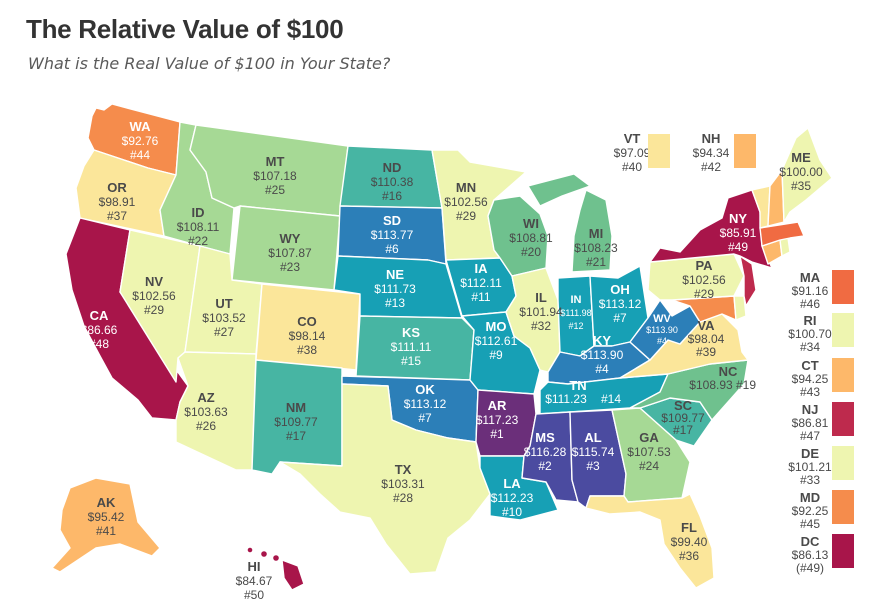 Image resolution: width=876 pixels, height=607 pixels. What do you see at coordinates (801, 172) in the screenshot?
I see `svg-text: $100.00` at bounding box center [801, 172].